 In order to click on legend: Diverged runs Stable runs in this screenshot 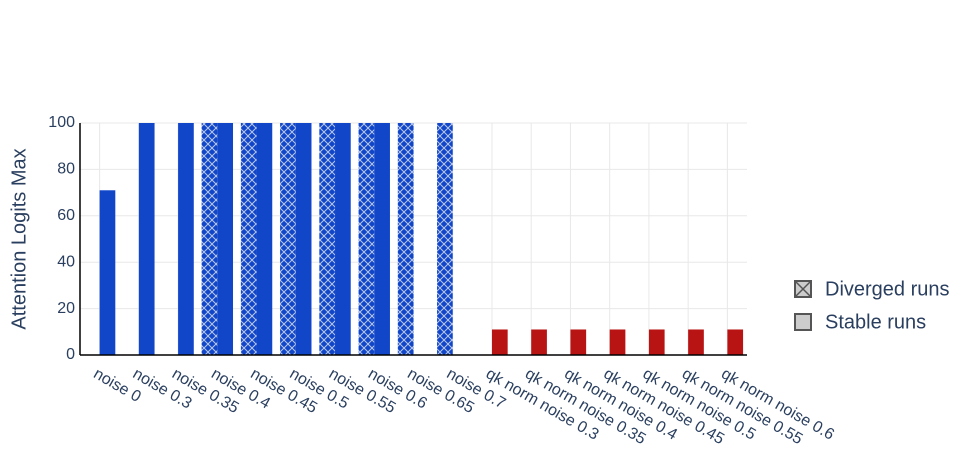, I will do `click(872, 305)`.